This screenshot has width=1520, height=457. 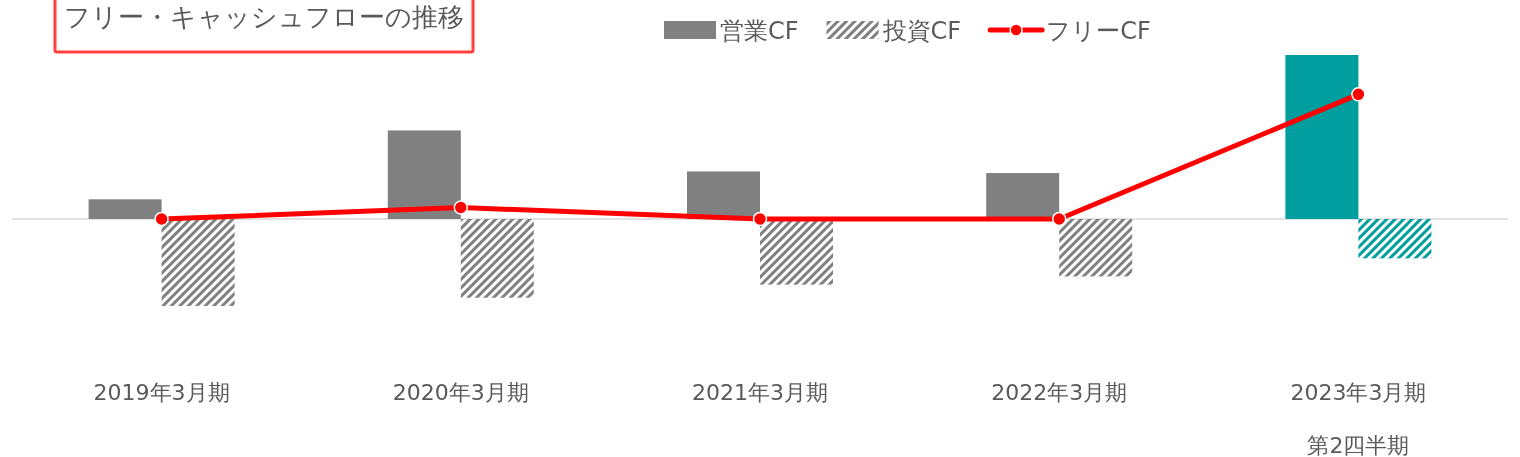 What do you see at coordinates (1059, 392) in the screenshot?
I see `x-tick-label: 2022年3月期` at bounding box center [1059, 392].